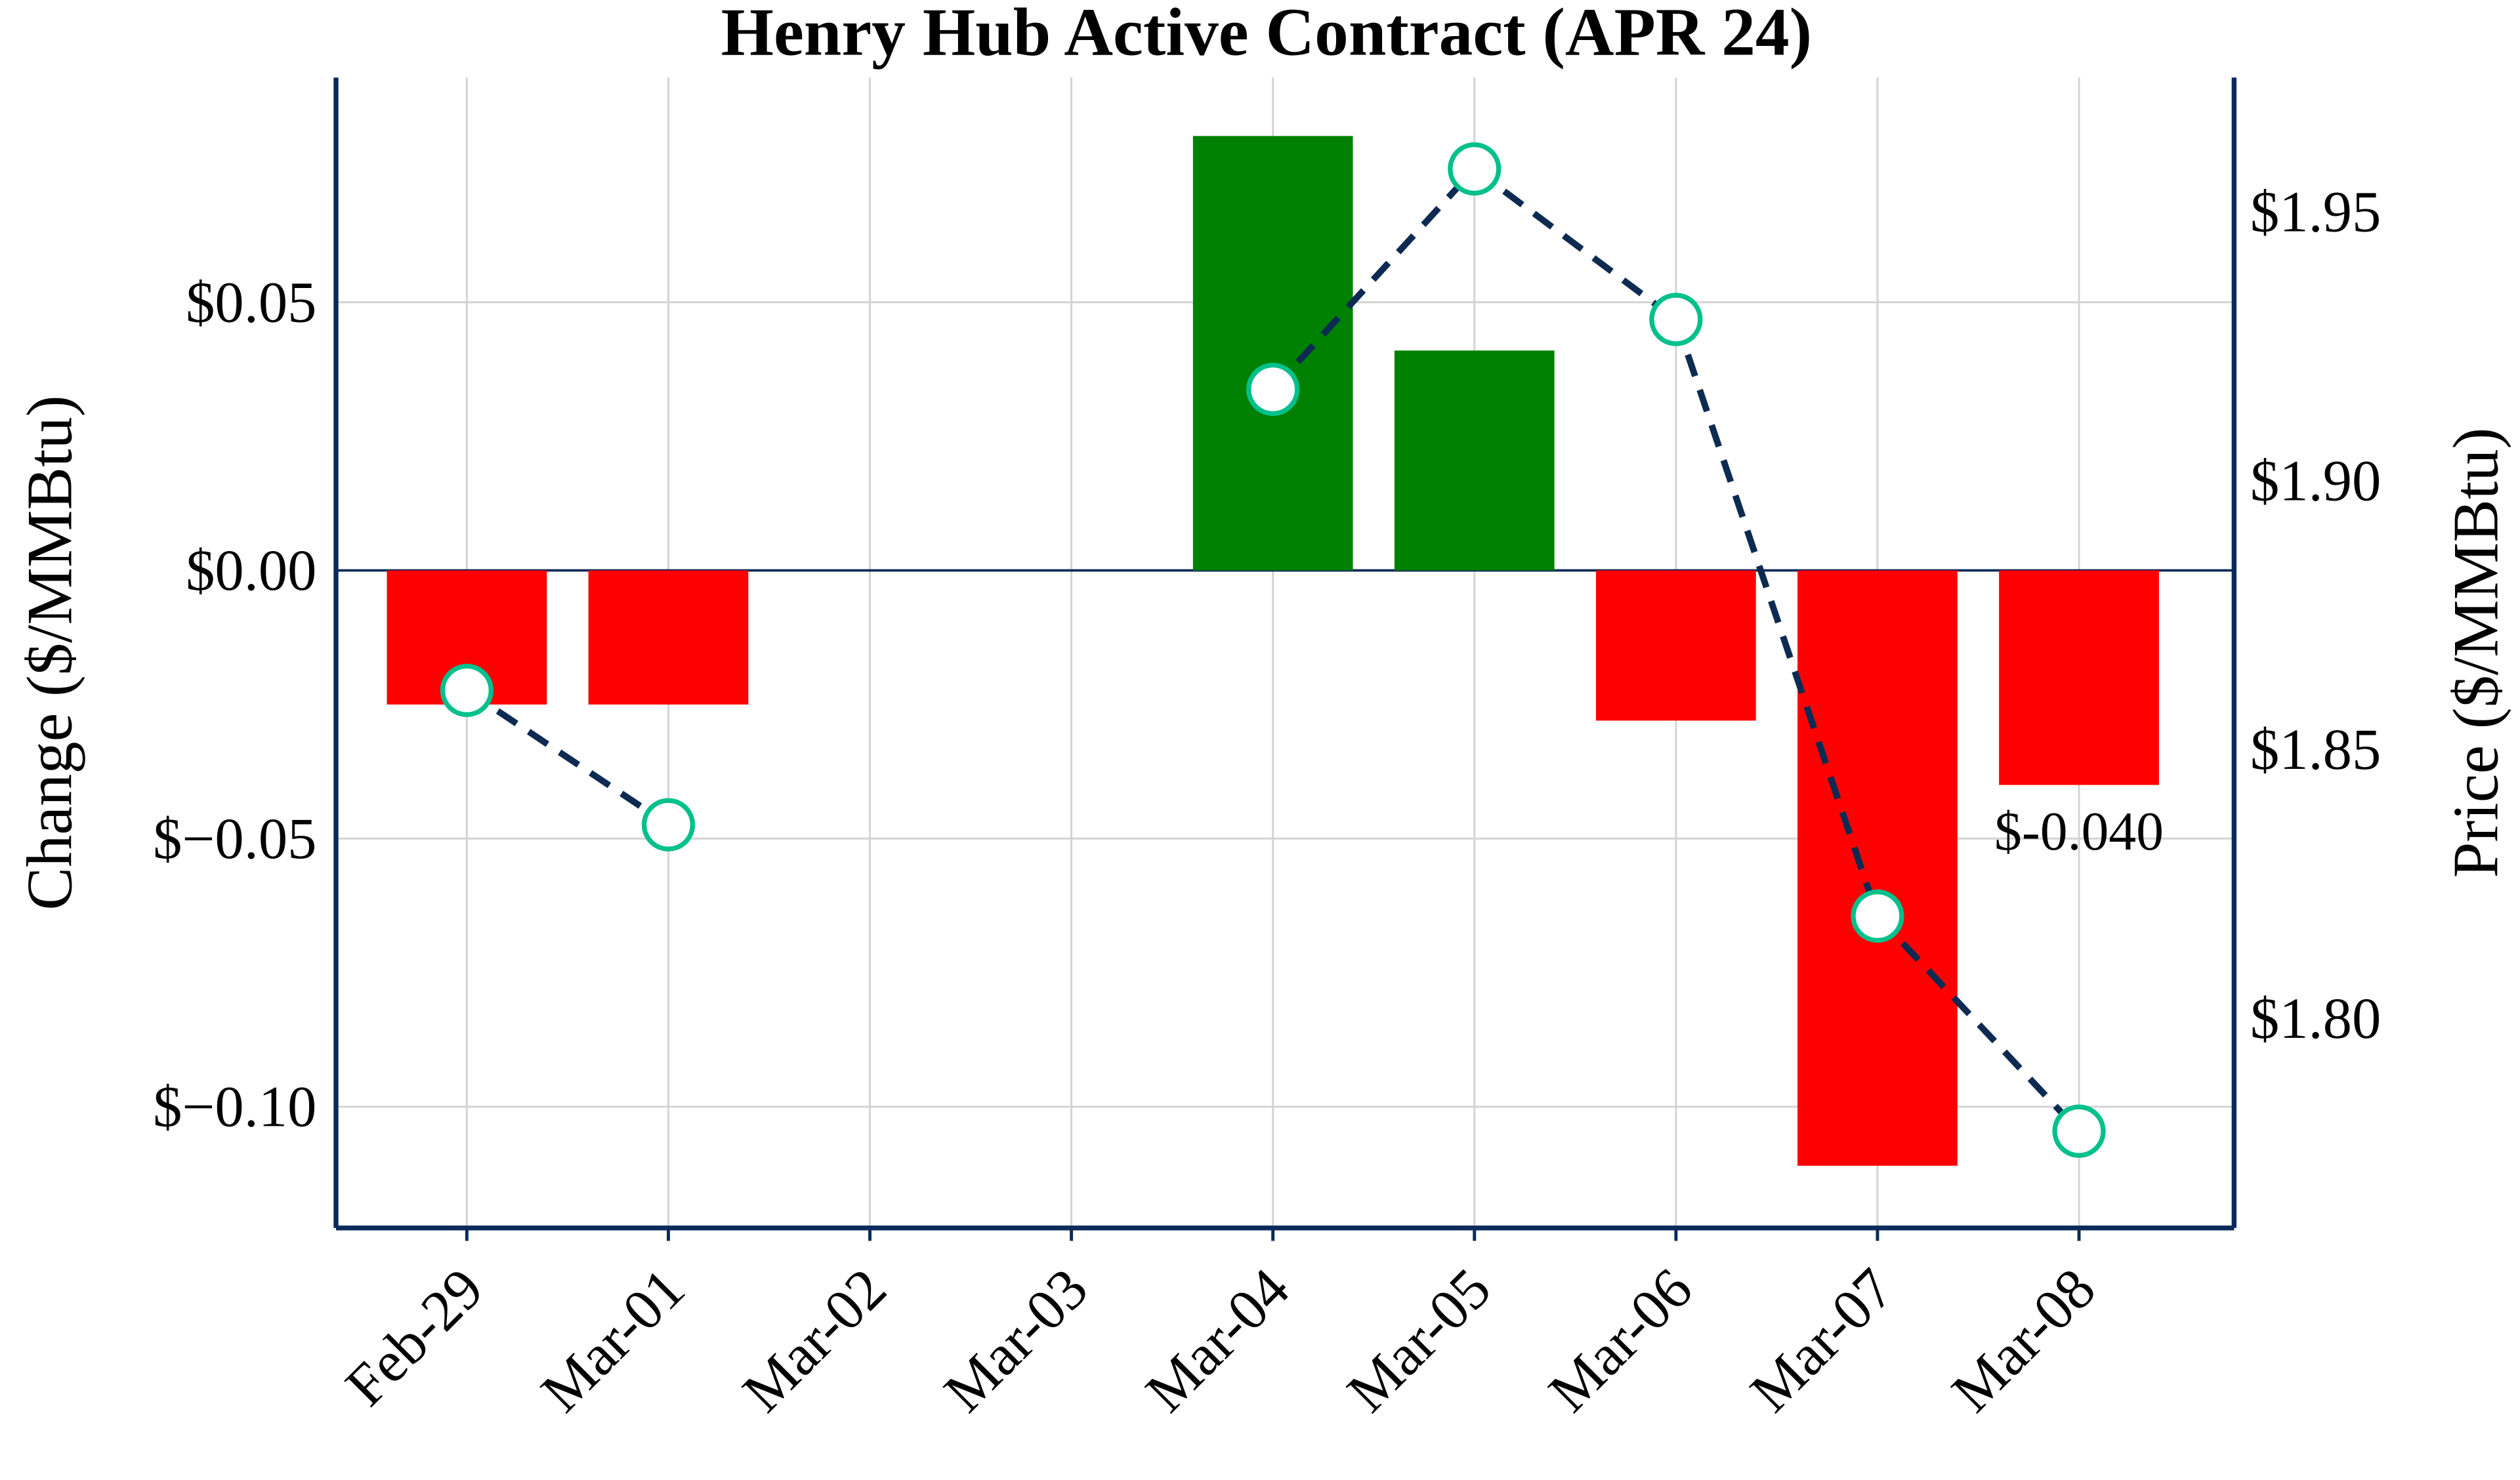 The width and height of the screenshot is (2520, 1480). Describe the element at coordinates (49, 652) in the screenshot. I see `y-axis-label: Change ($/MMBtu)` at that location.